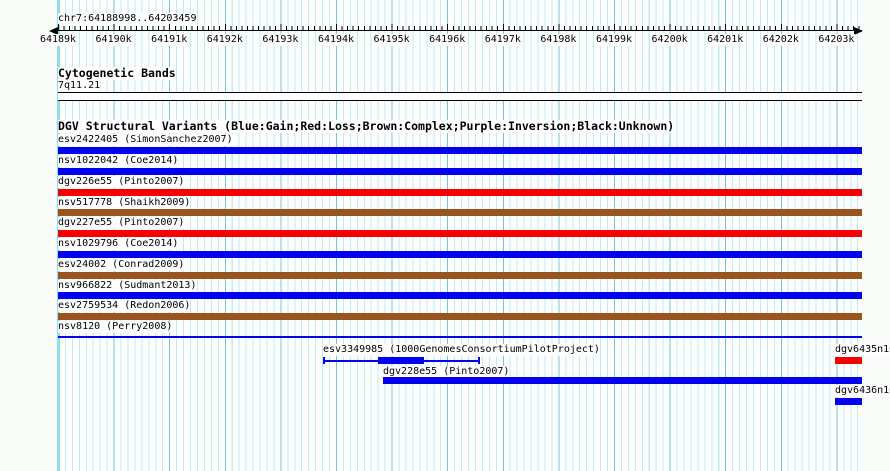 The width and height of the screenshot is (890, 471). Describe the element at coordinates (780, 40) in the screenshot. I see `ruler-tick-label: 64202k` at that location.